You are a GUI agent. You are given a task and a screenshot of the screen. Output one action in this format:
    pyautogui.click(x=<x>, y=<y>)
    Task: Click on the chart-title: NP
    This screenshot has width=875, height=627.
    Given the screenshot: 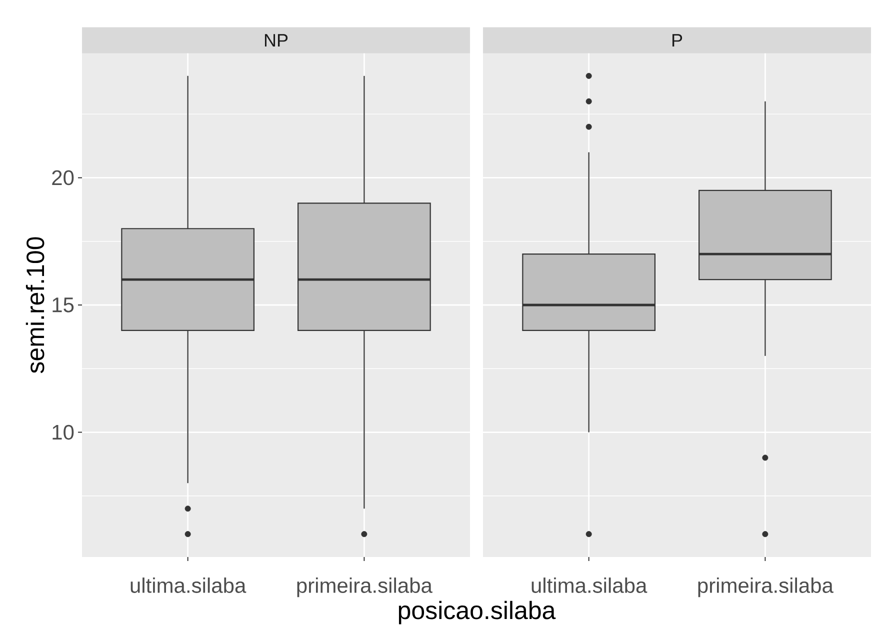 What is the action you would take?
    pyautogui.click(x=276, y=40)
    